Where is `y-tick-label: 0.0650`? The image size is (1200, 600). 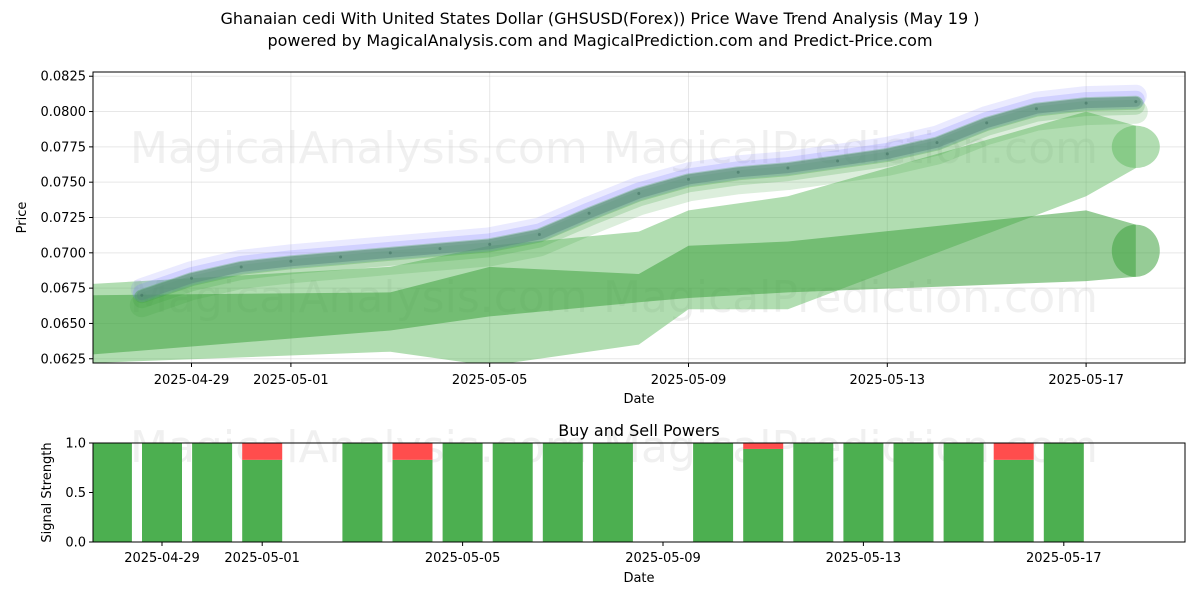
y-tick-label: 0.0650 is located at coordinates (64, 324).